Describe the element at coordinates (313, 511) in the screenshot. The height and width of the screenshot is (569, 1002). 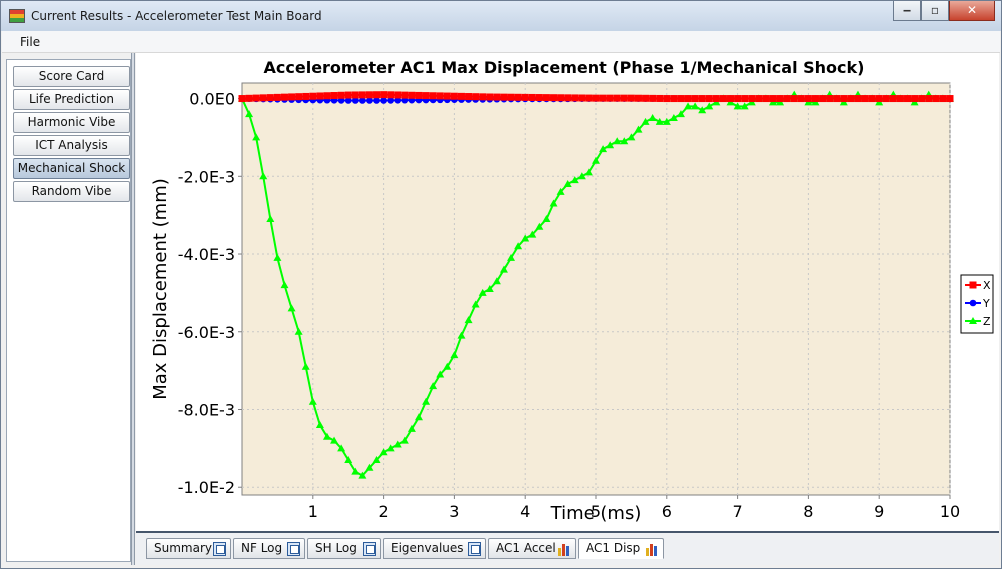
I see `x-tick-label: 1` at that location.